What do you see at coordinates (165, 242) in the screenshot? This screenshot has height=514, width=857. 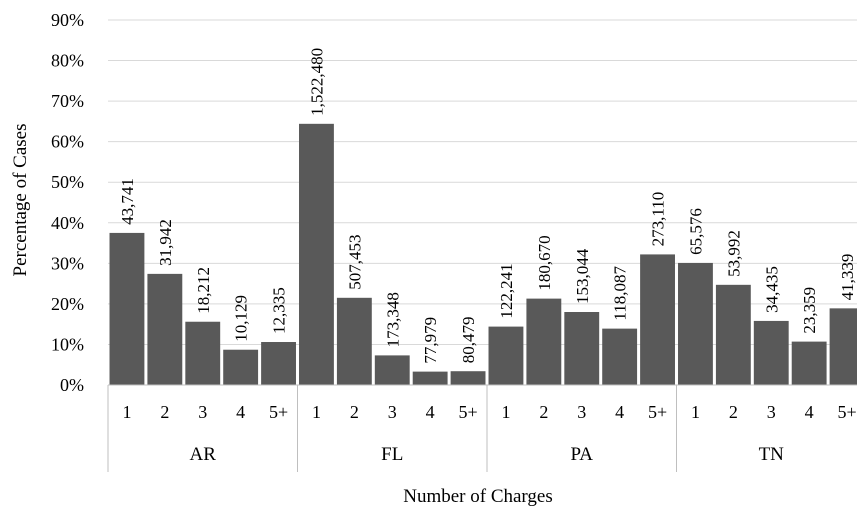 I see `data-label: 31,942` at bounding box center [165, 242].